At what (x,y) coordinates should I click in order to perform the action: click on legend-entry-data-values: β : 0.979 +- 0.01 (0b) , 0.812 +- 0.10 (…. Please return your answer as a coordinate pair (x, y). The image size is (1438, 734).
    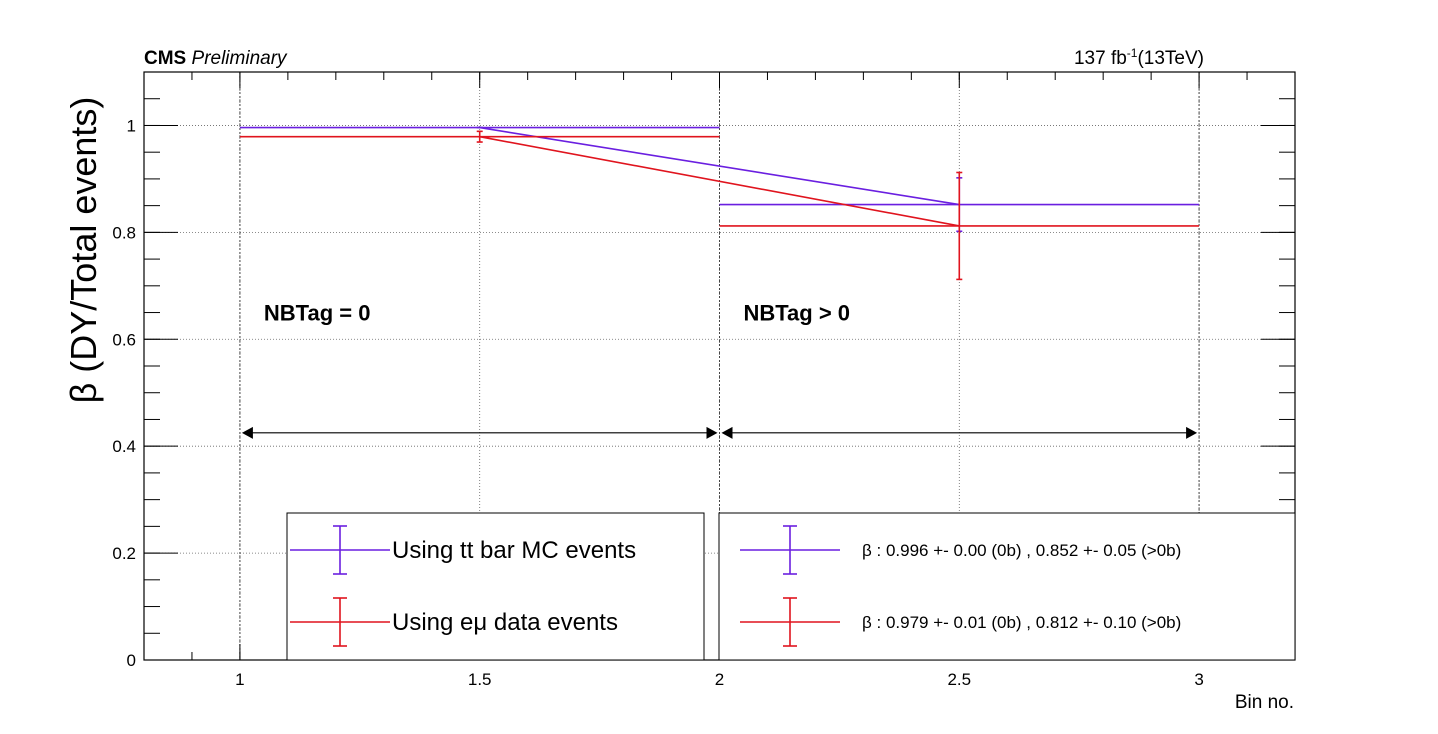
    Looking at the image, I should click on (1021, 622).